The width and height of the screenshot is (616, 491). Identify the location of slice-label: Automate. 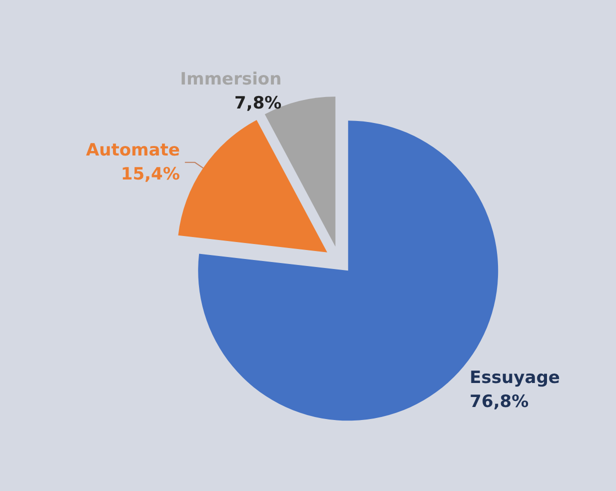
(133, 150).